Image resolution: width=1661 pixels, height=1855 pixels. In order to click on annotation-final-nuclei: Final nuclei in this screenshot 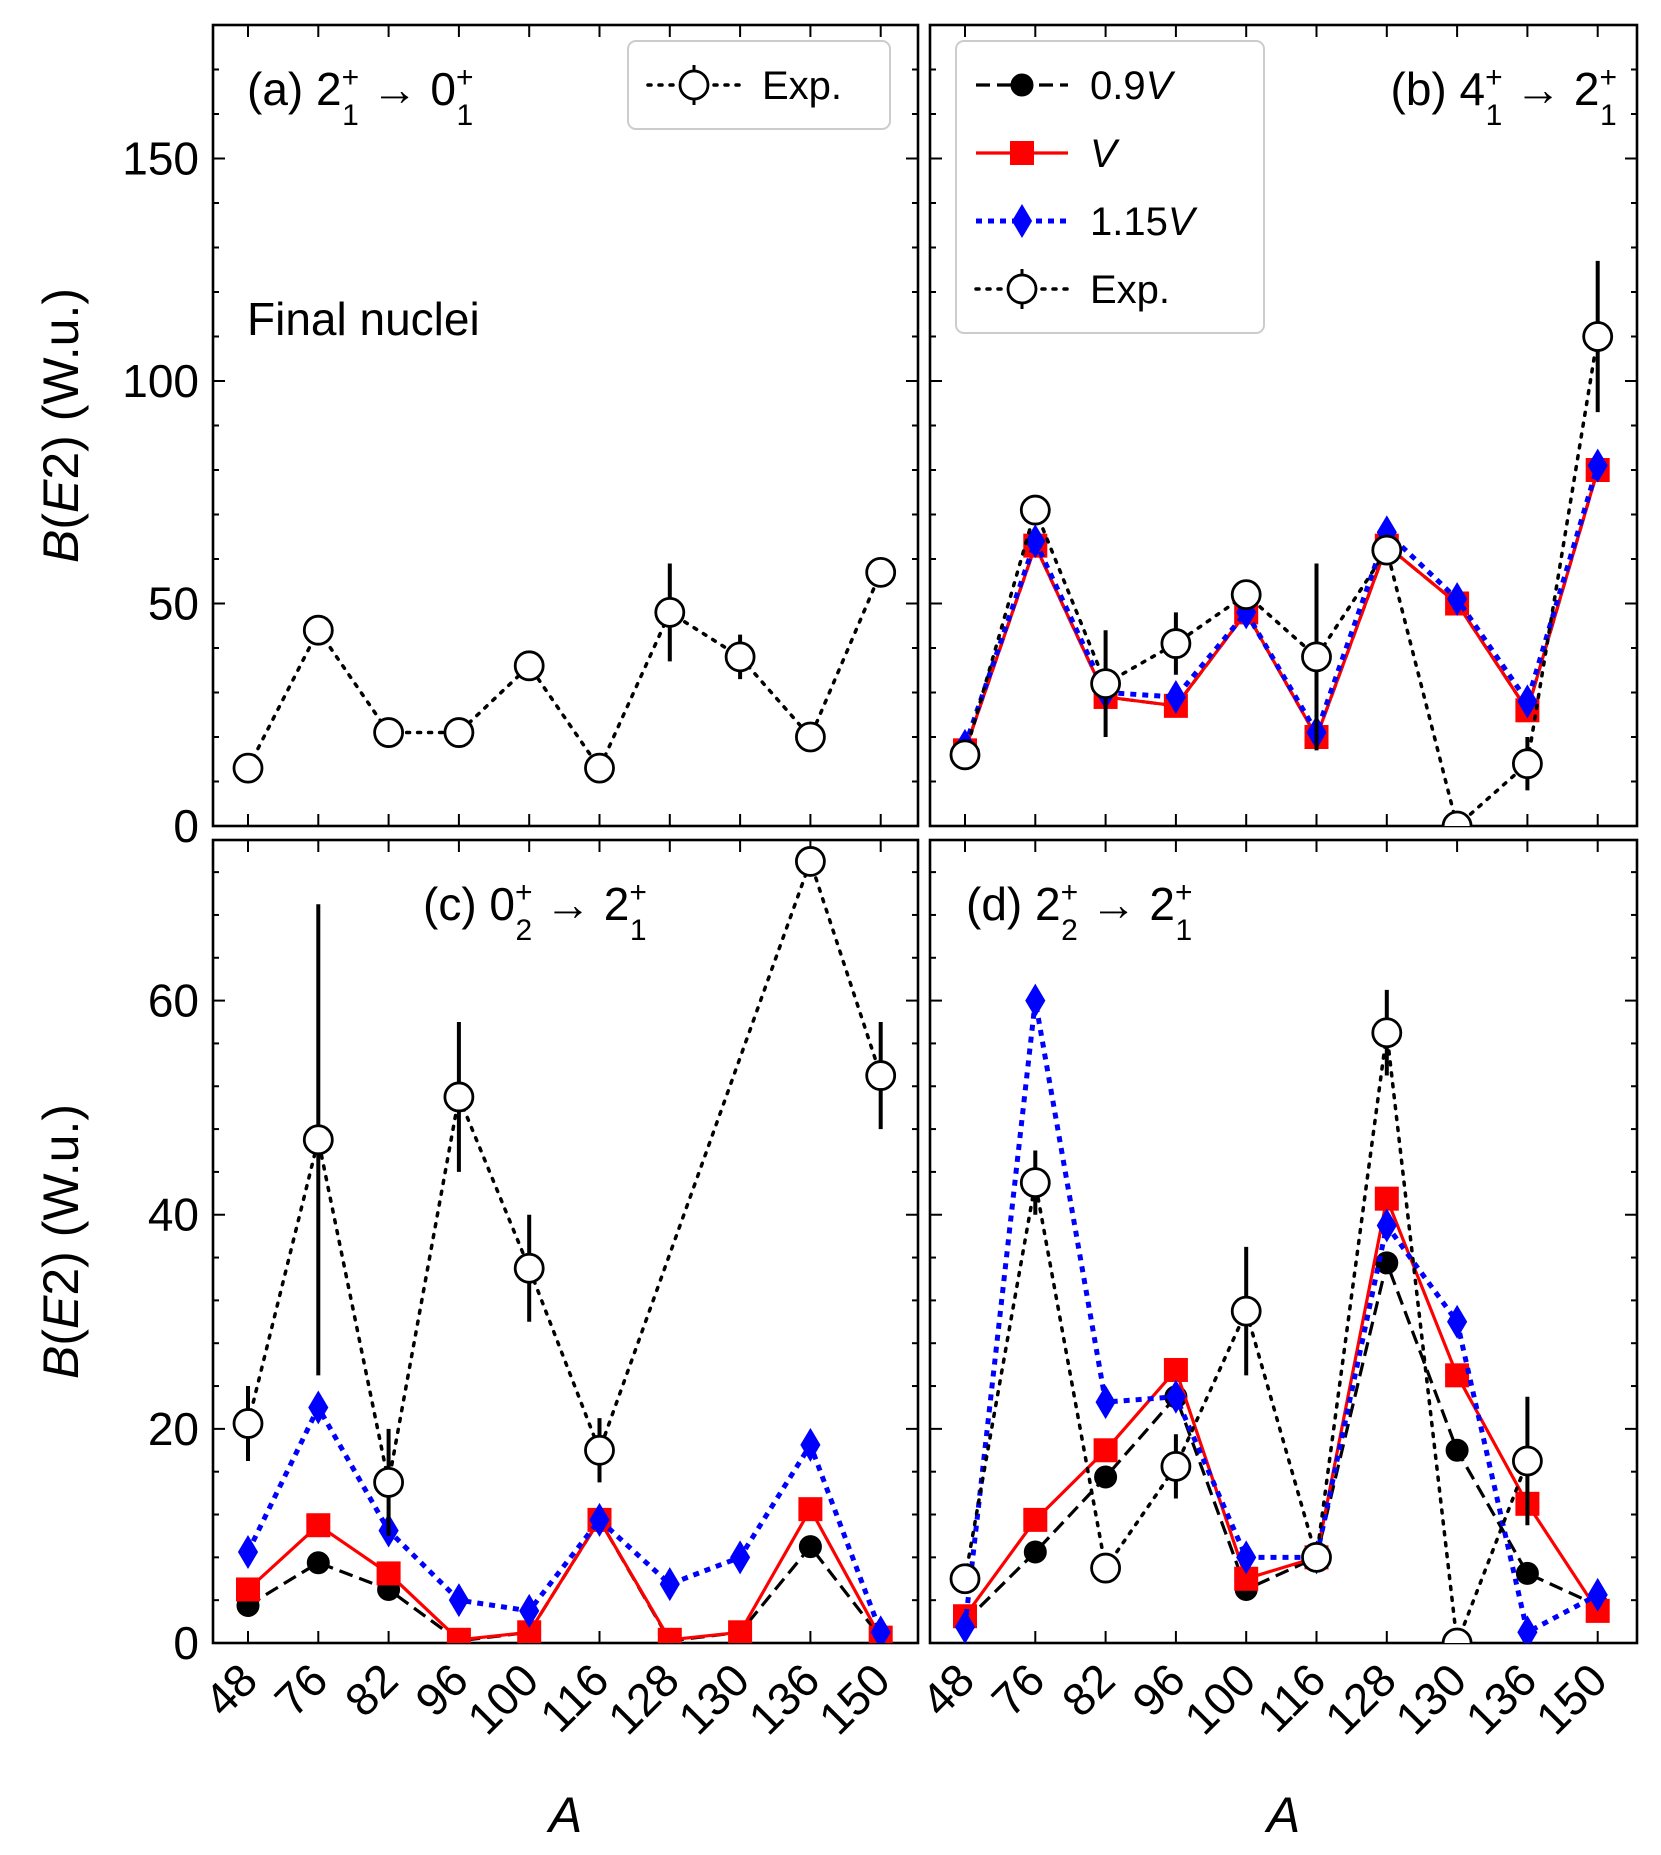, I will do `click(363, 319)`.